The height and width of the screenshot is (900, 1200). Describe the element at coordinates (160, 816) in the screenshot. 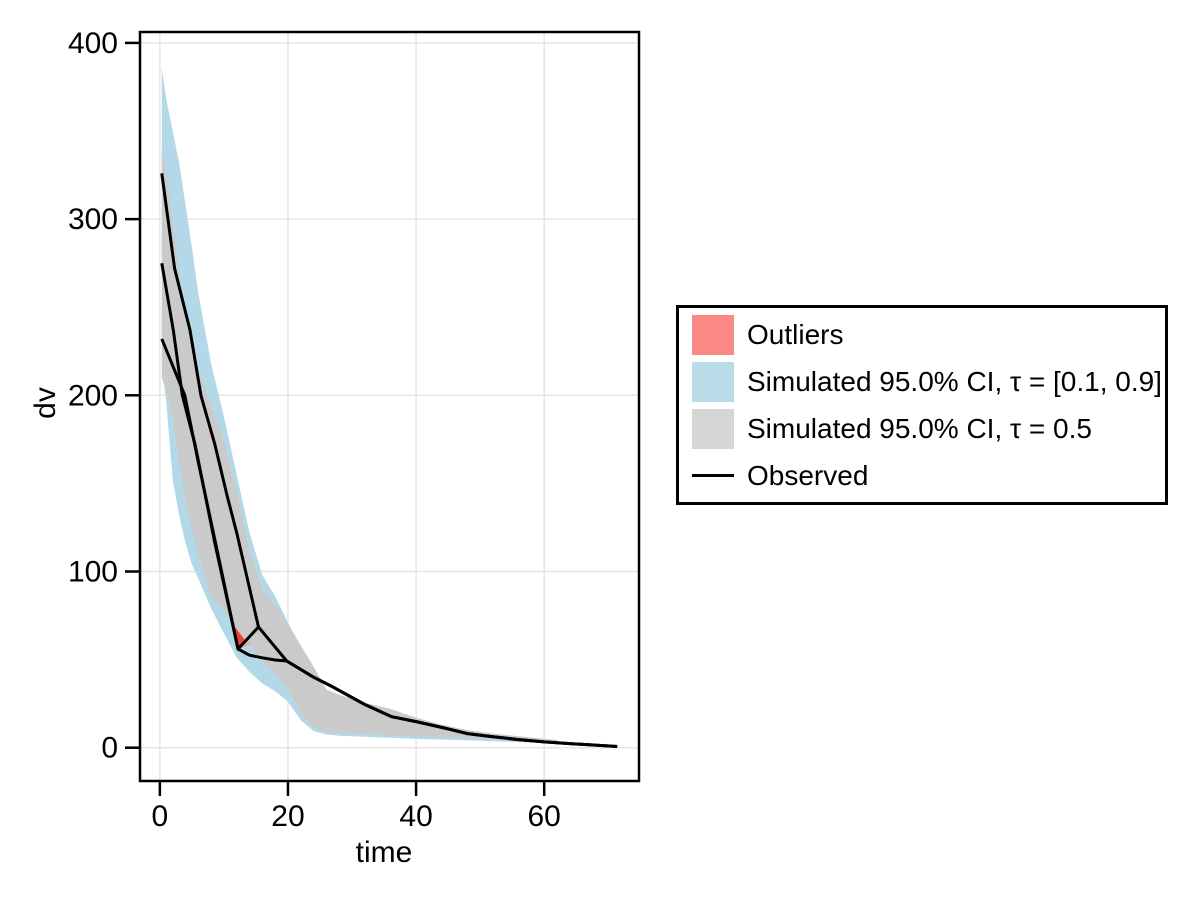

I see `x-tick-label: 0` at that location.